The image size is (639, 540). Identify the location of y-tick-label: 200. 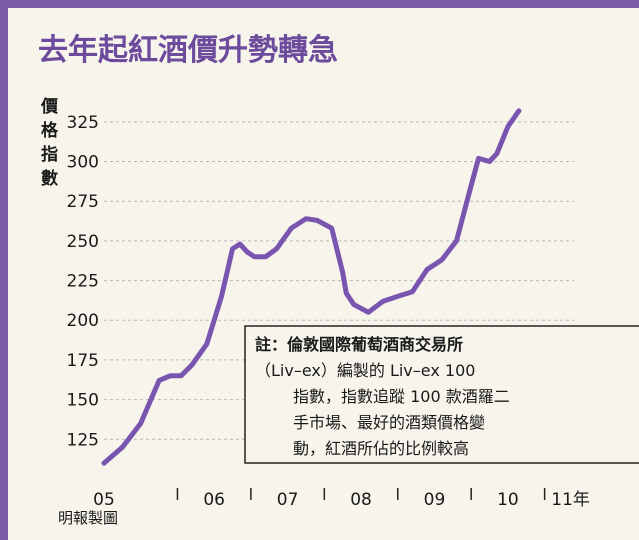
(83, 321).